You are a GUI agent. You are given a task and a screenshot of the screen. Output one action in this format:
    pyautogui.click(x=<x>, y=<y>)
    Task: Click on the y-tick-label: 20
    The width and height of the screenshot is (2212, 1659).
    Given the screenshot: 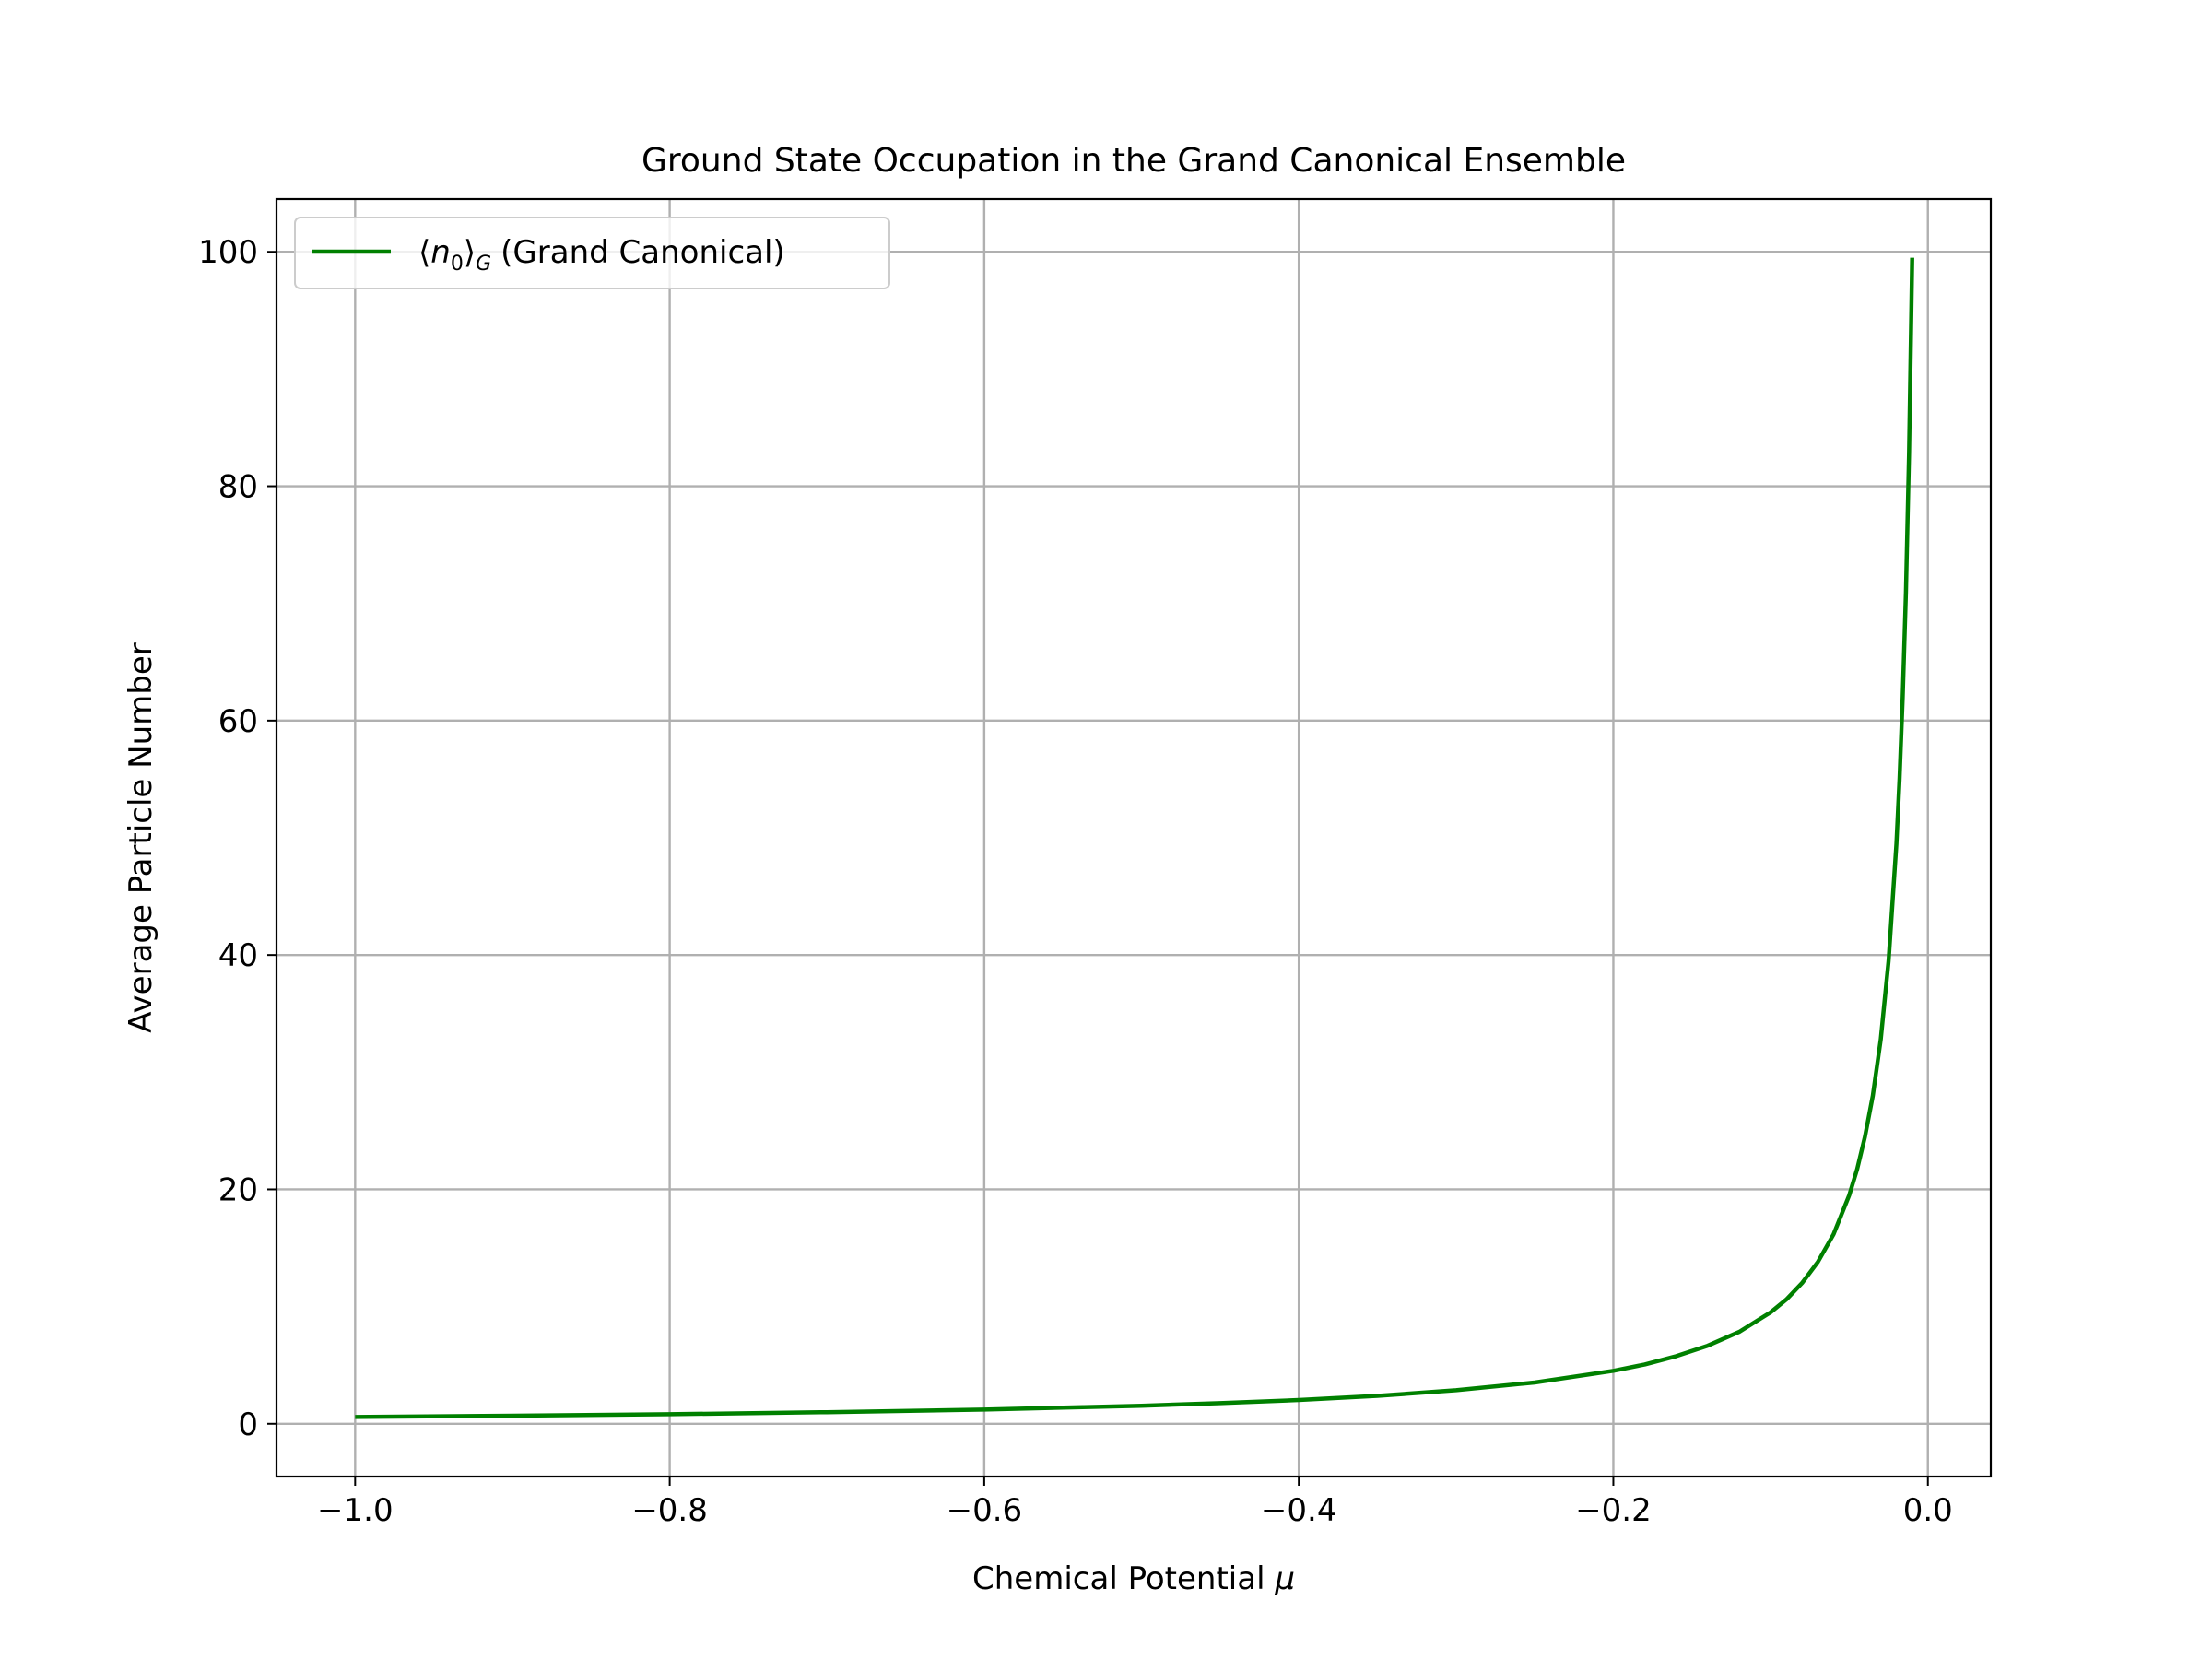 What is the action you would take?
    pyautogui.click(x=238, y=1189)
    